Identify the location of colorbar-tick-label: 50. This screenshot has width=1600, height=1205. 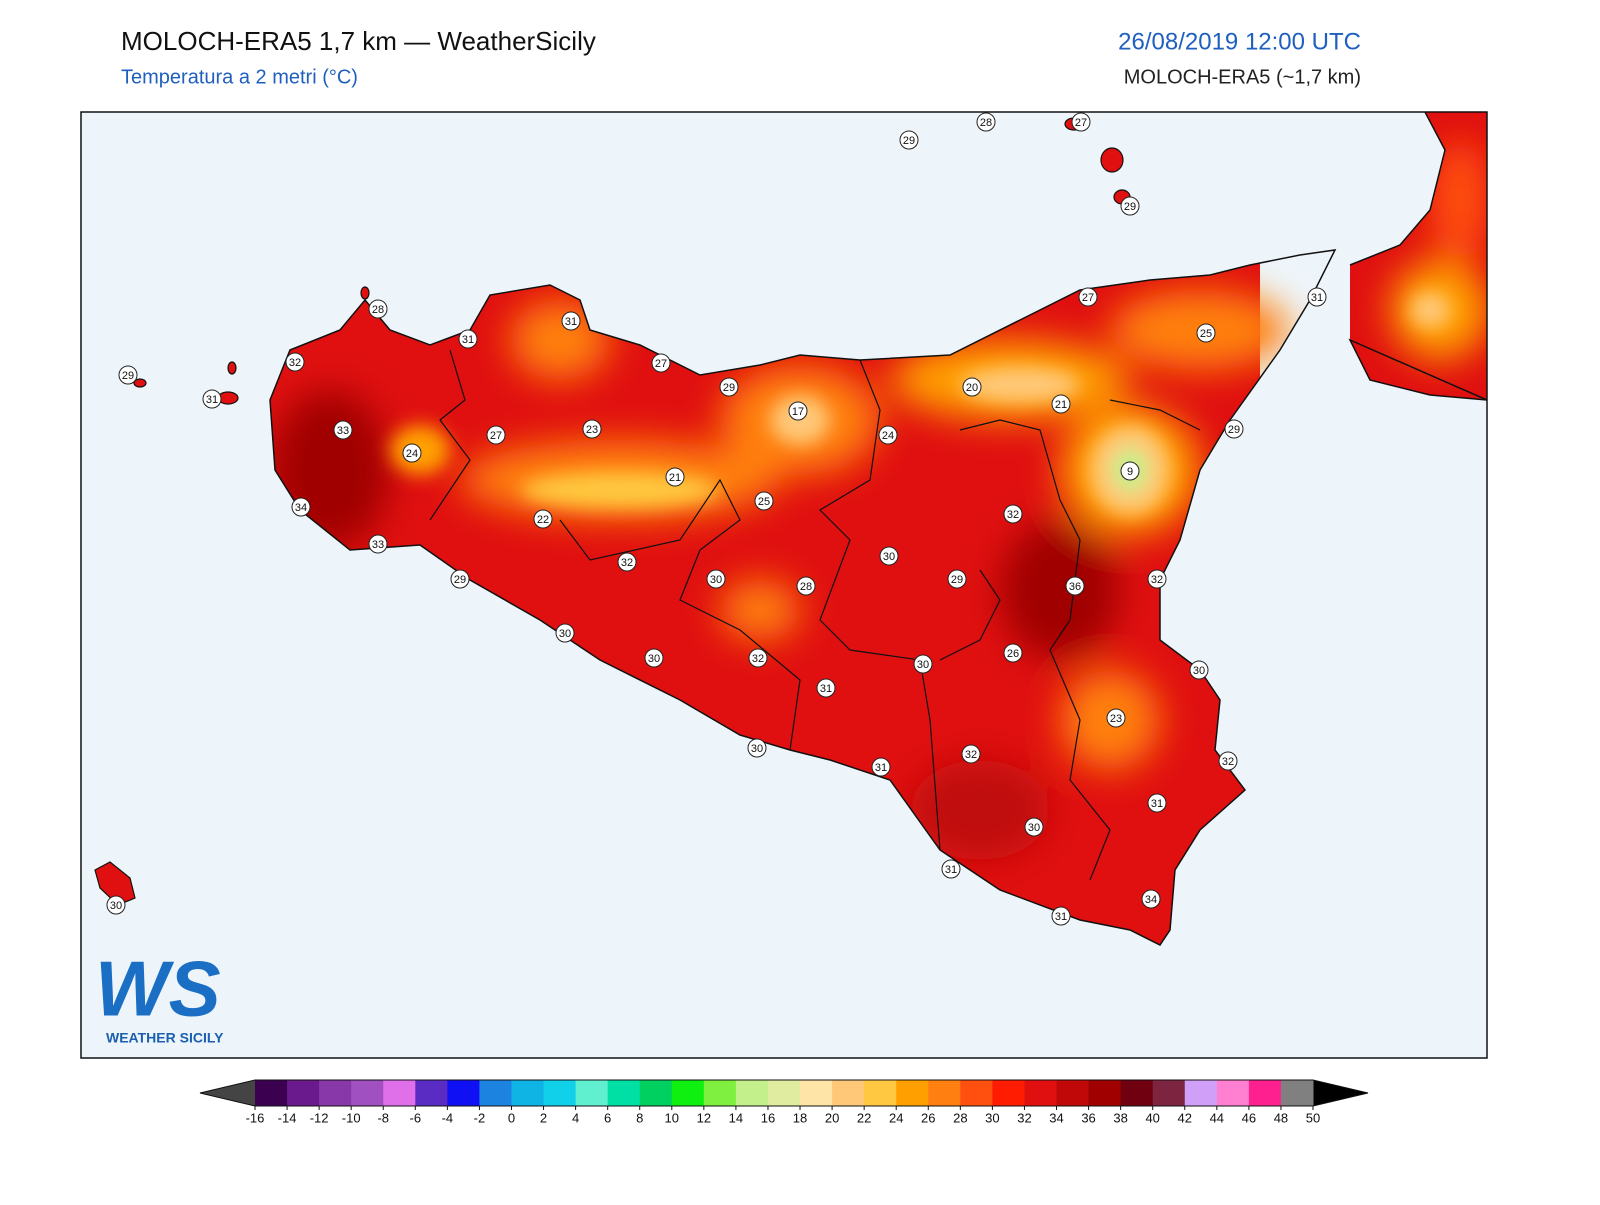
(1313, 1117).